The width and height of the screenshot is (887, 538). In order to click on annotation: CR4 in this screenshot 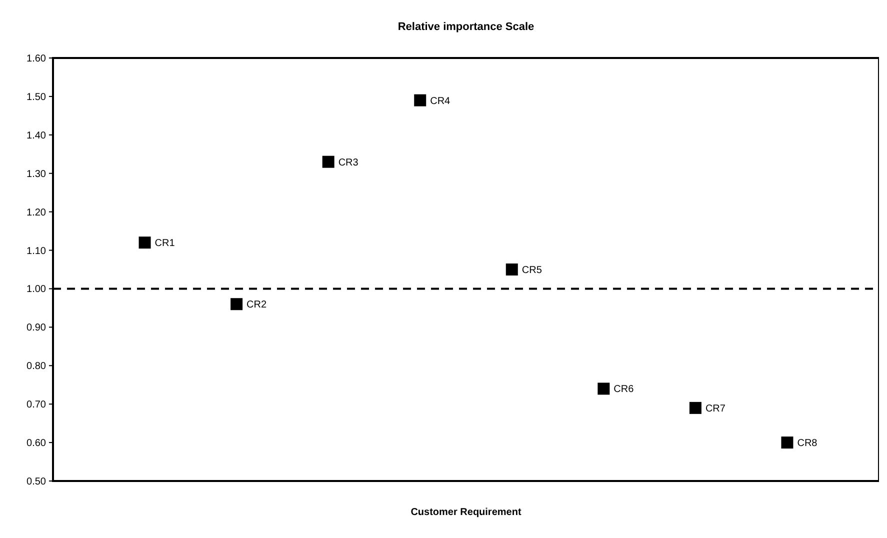, I will do `click(440, 101)`.